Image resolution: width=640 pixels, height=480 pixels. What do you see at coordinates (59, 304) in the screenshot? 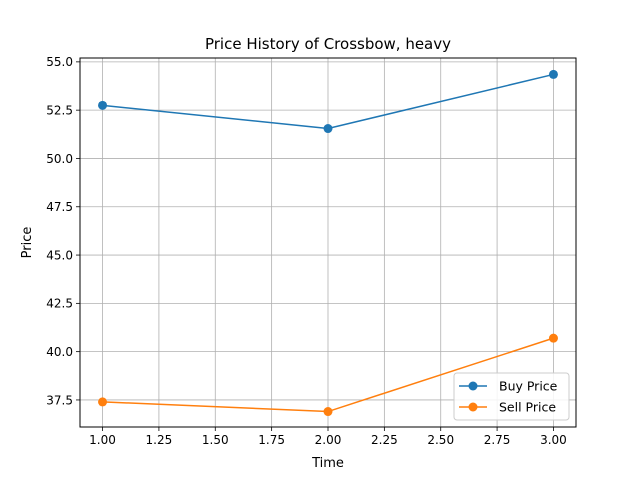
I see `y-tick-label: 42.5` at bounding box center [59, 304].